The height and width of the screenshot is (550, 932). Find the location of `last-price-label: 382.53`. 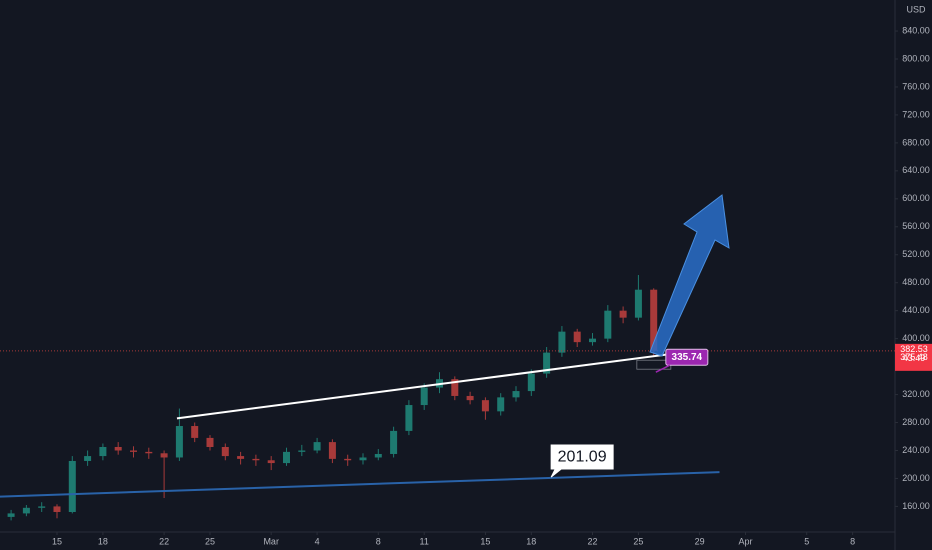

last-price-label: 382.53 is located at coordinates (914, 349).